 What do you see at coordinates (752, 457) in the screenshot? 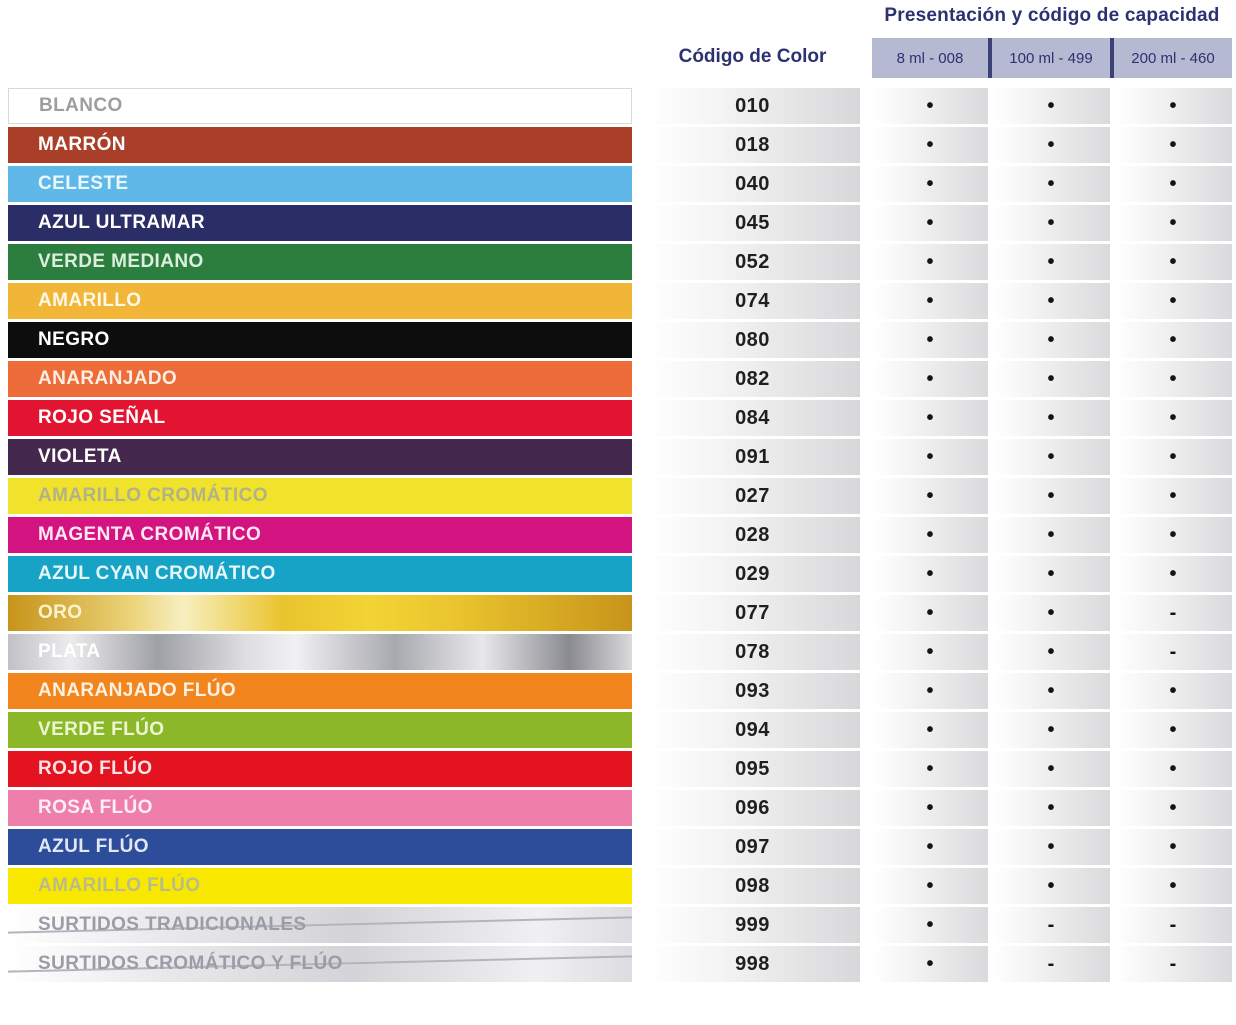
I see `color-code: 091` at bounding box center [752, 457].